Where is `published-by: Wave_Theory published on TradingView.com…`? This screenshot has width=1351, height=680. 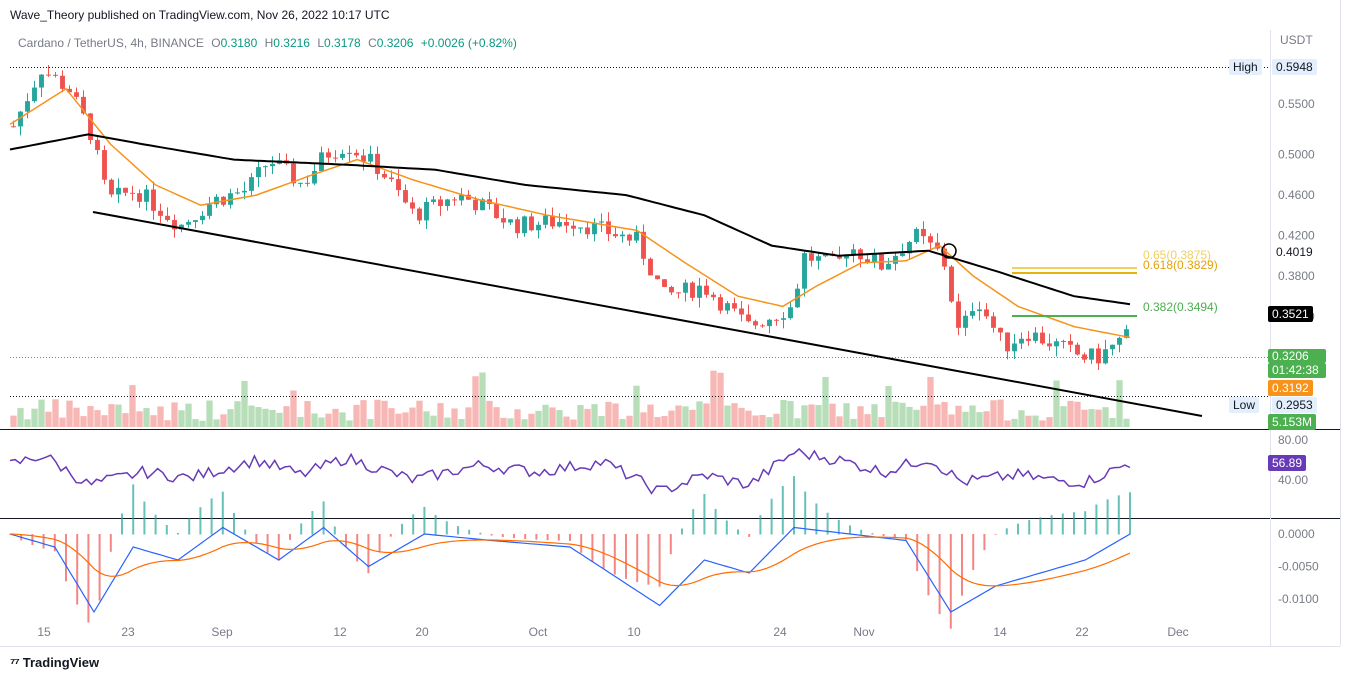
published-by: Wave_Theory published on TradingView.com… is located at coordinates (200, 15).